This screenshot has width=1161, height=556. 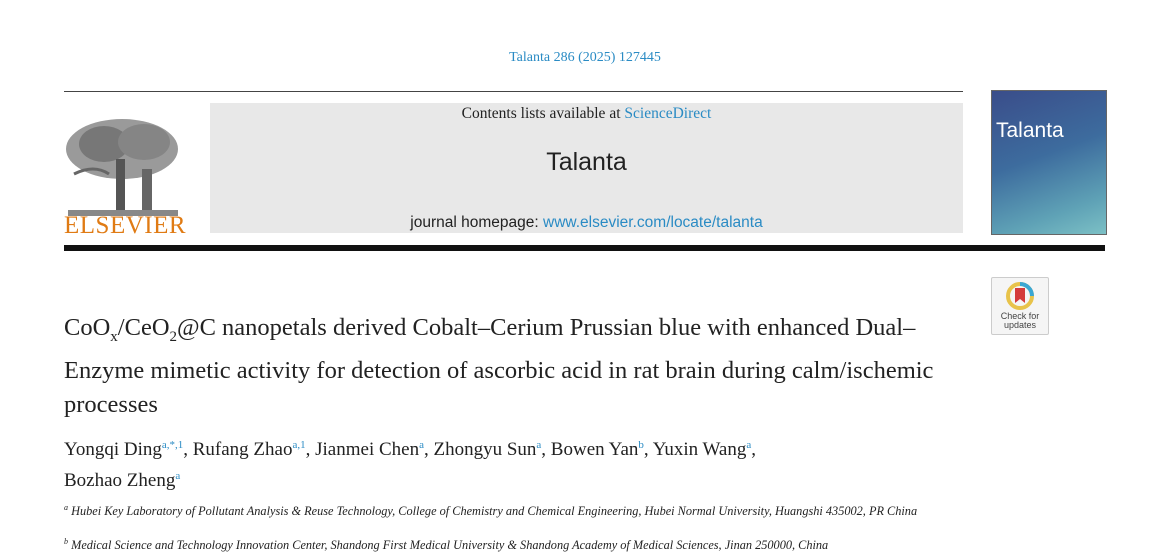 I want to click on elsevier-wordmark: ELSEVIER, so click(x=125, y=225).